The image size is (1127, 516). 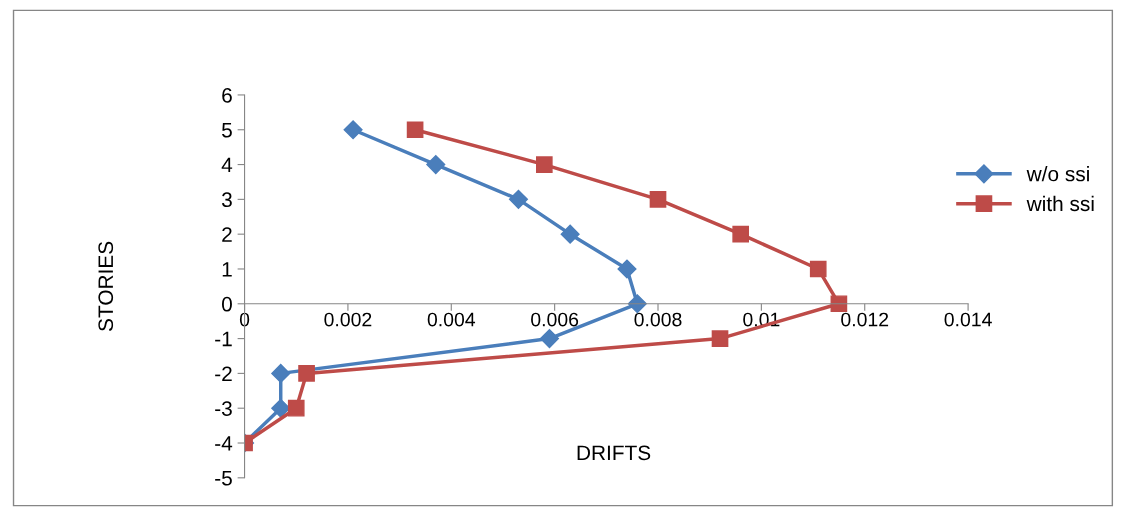 I want to click on y-tick-label: -3, so click(x=223, y=408).